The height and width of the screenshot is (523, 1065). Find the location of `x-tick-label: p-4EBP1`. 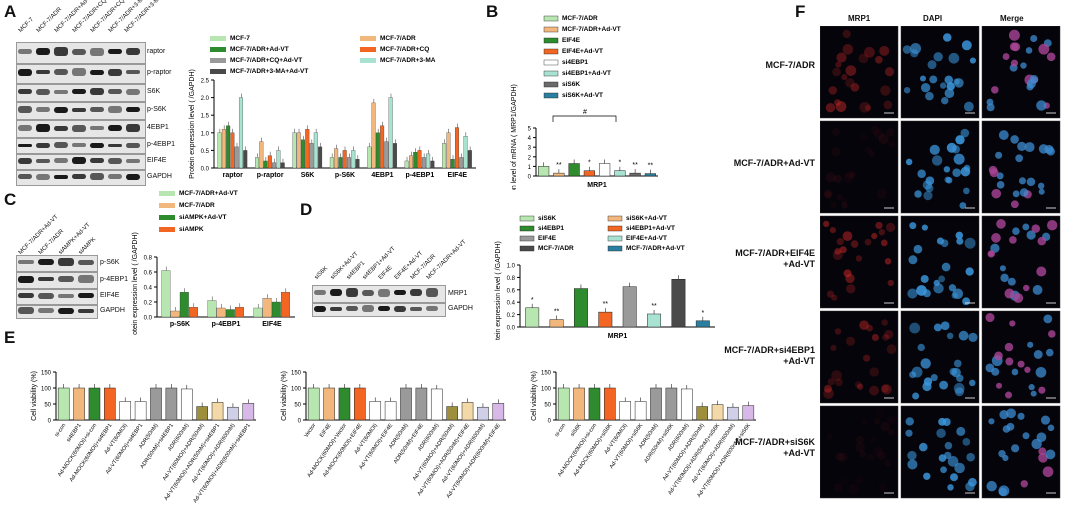

x-tick-label: p-4EBP1 is located at coordinates (419, 175).